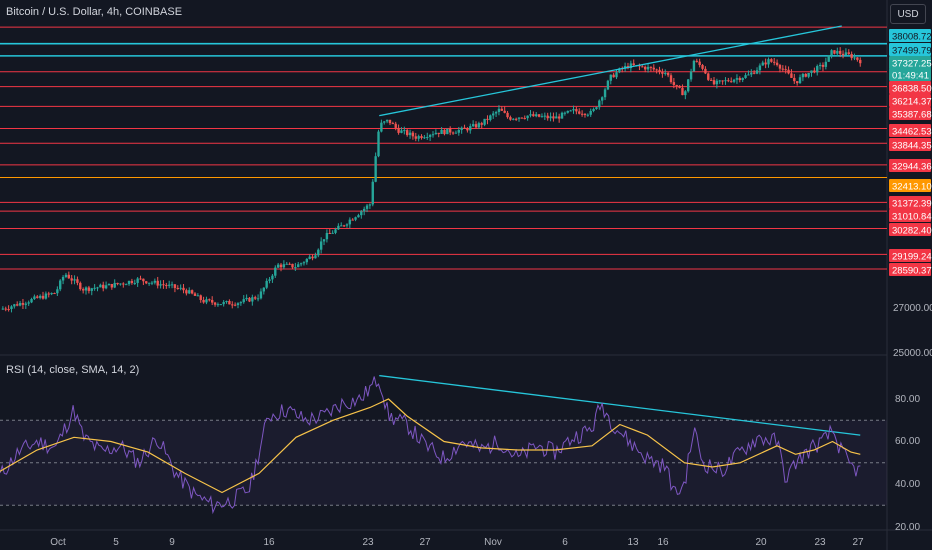  What do you see at coordinates (73, 370) in the screenshot?
I see `rsi-title: RSI (14, close, SMA, 14, 2)` at bounding box center [73, 370].